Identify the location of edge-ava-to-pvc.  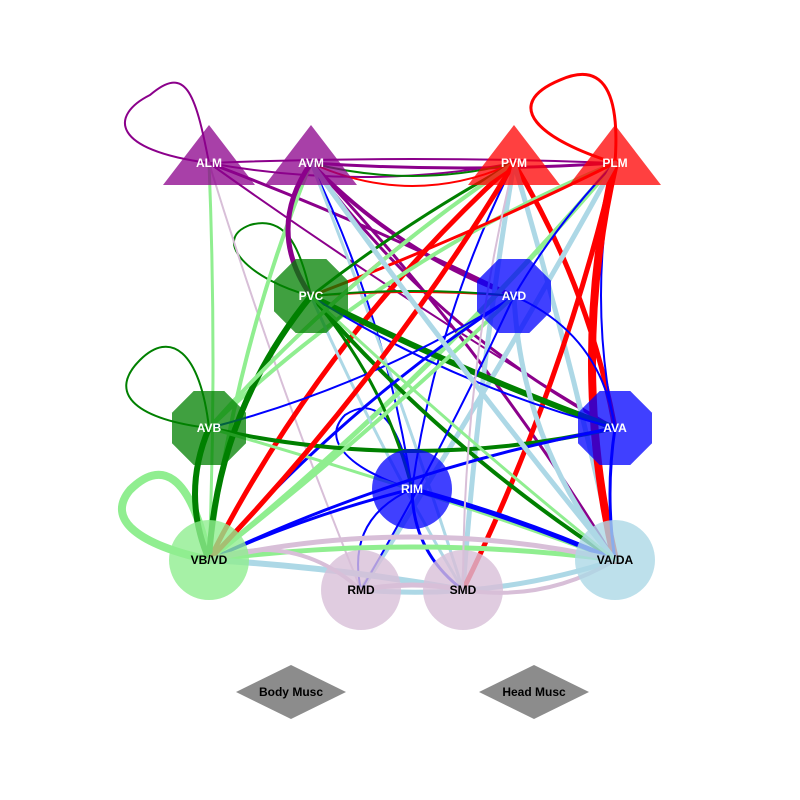
(463, 362).